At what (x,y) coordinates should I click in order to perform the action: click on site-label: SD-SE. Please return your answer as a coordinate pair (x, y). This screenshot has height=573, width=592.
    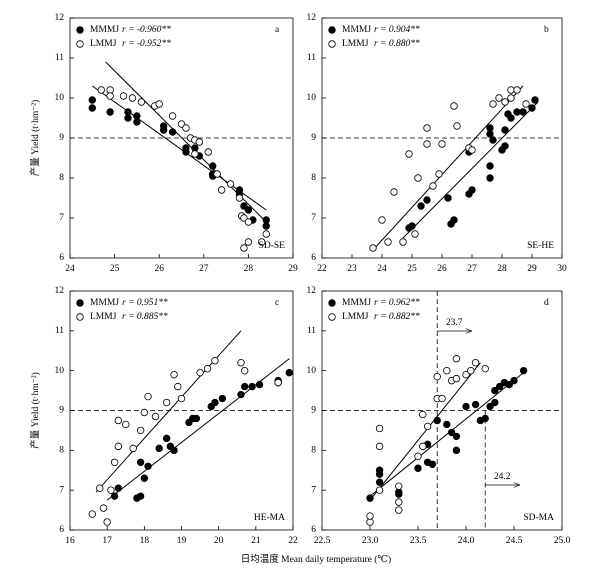
    Looking at the image, I should click on (272, 246).